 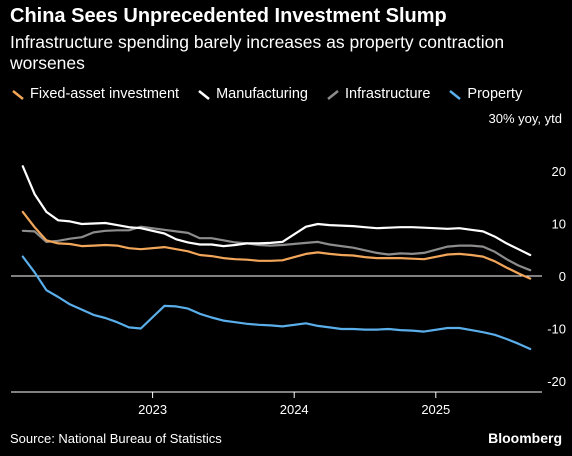 I want to click on y-axis-unit-label: 30% yoy, ytd, so click(x=525, y=118).